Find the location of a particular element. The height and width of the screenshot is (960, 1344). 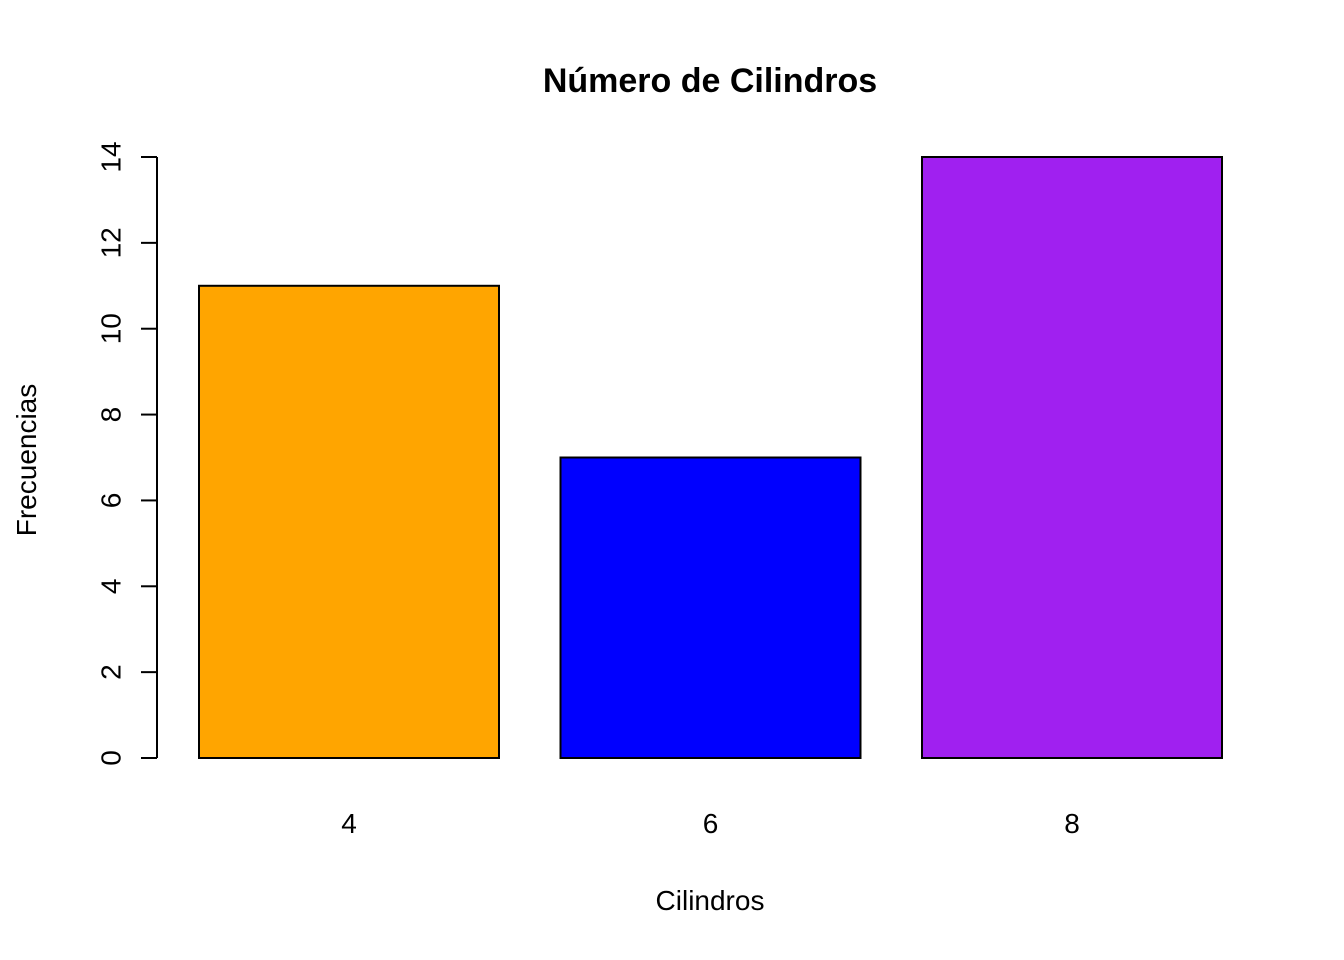

y-tick-label: 6 is located at coordinates (111, 501).